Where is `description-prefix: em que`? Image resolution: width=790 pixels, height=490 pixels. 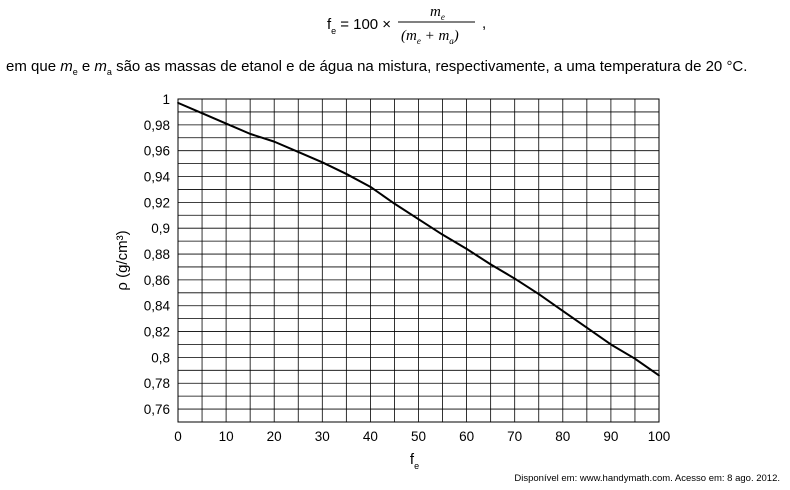
description-prefix: em que is located at coordinates (33, 66).